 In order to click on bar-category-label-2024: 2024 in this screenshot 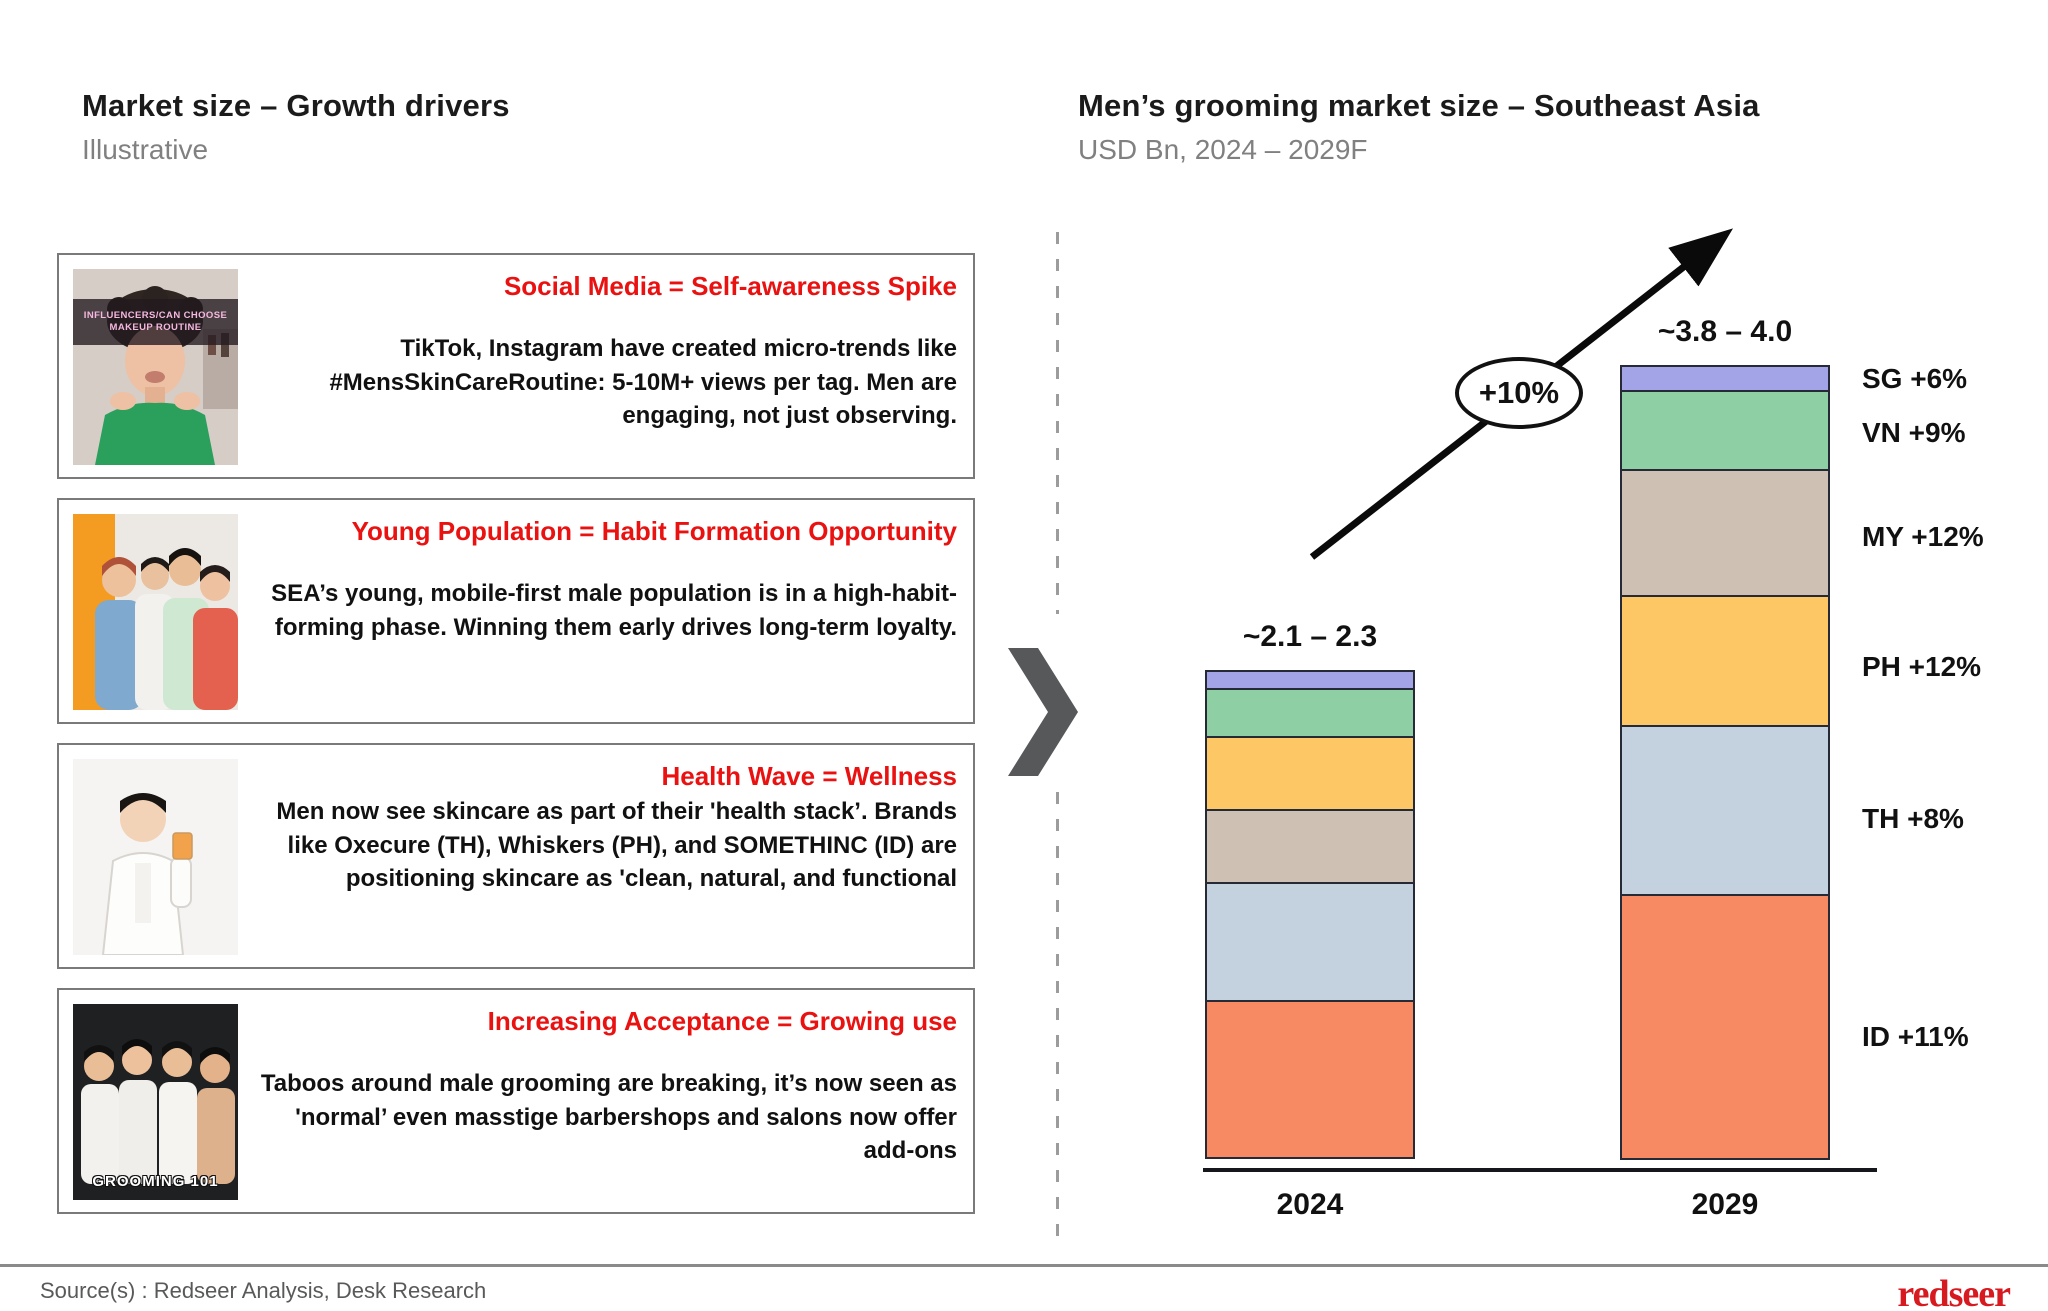, I will do `click(1310, 1204)`.